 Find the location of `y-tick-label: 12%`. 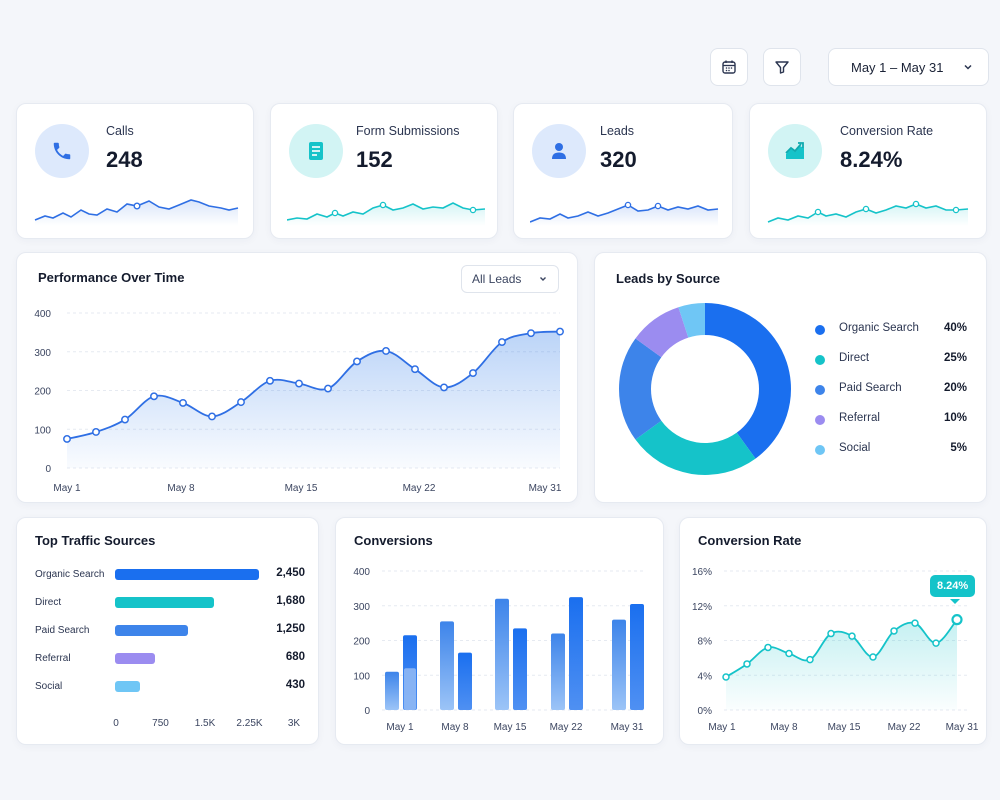

y-tick-label: 12% is located at coordinates (702, 607).